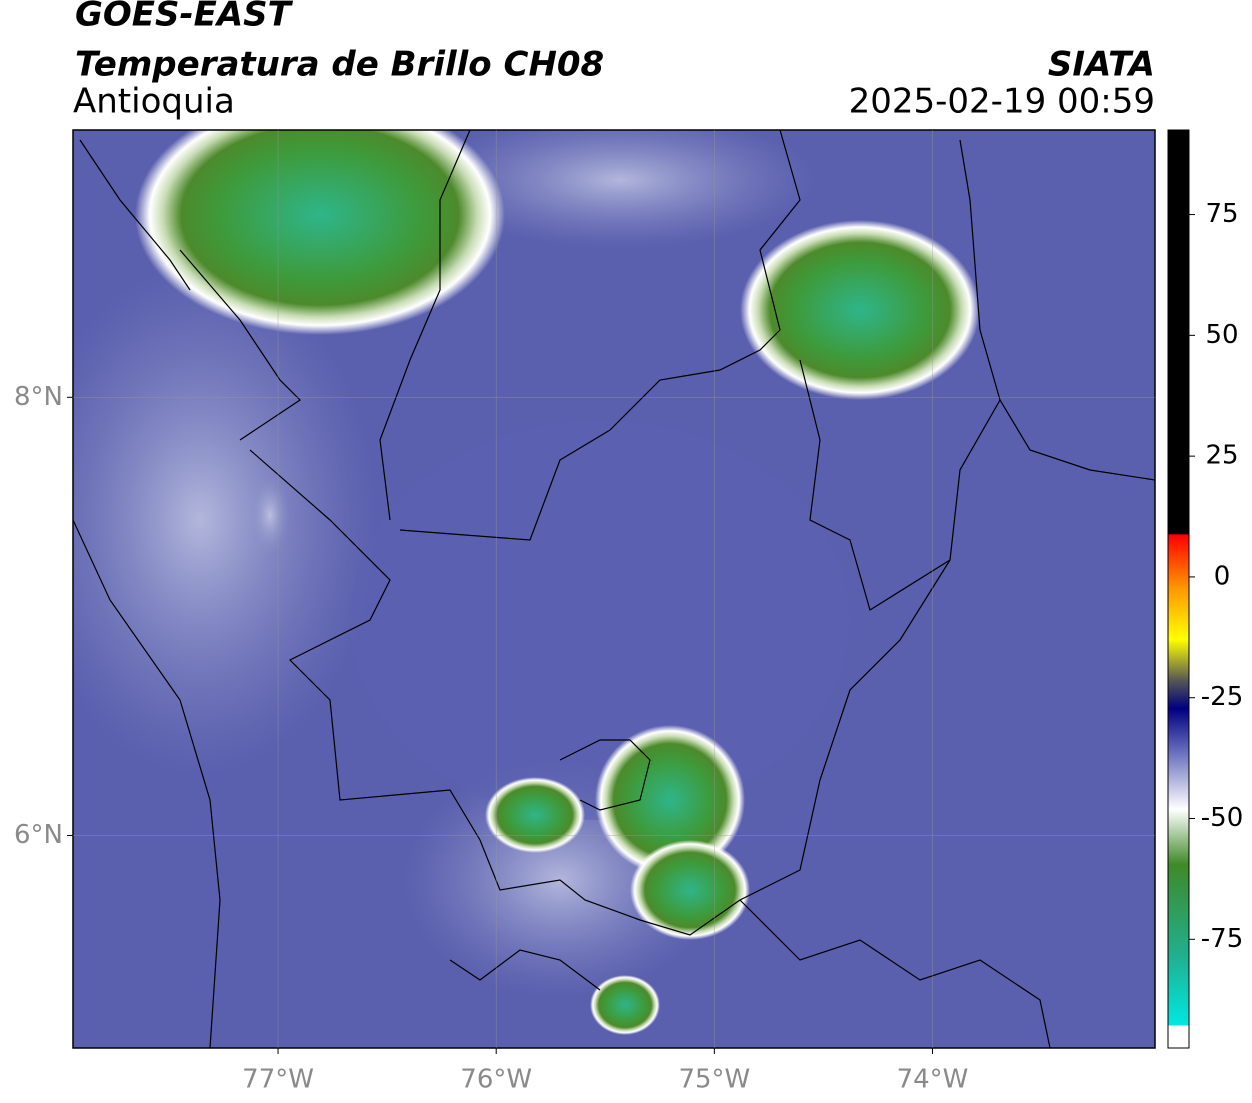  What do you see at coordinates (1222, 939) in the screenshot?
I see `colorbar-tick-label: -75` at bounding box center [1222, 939].